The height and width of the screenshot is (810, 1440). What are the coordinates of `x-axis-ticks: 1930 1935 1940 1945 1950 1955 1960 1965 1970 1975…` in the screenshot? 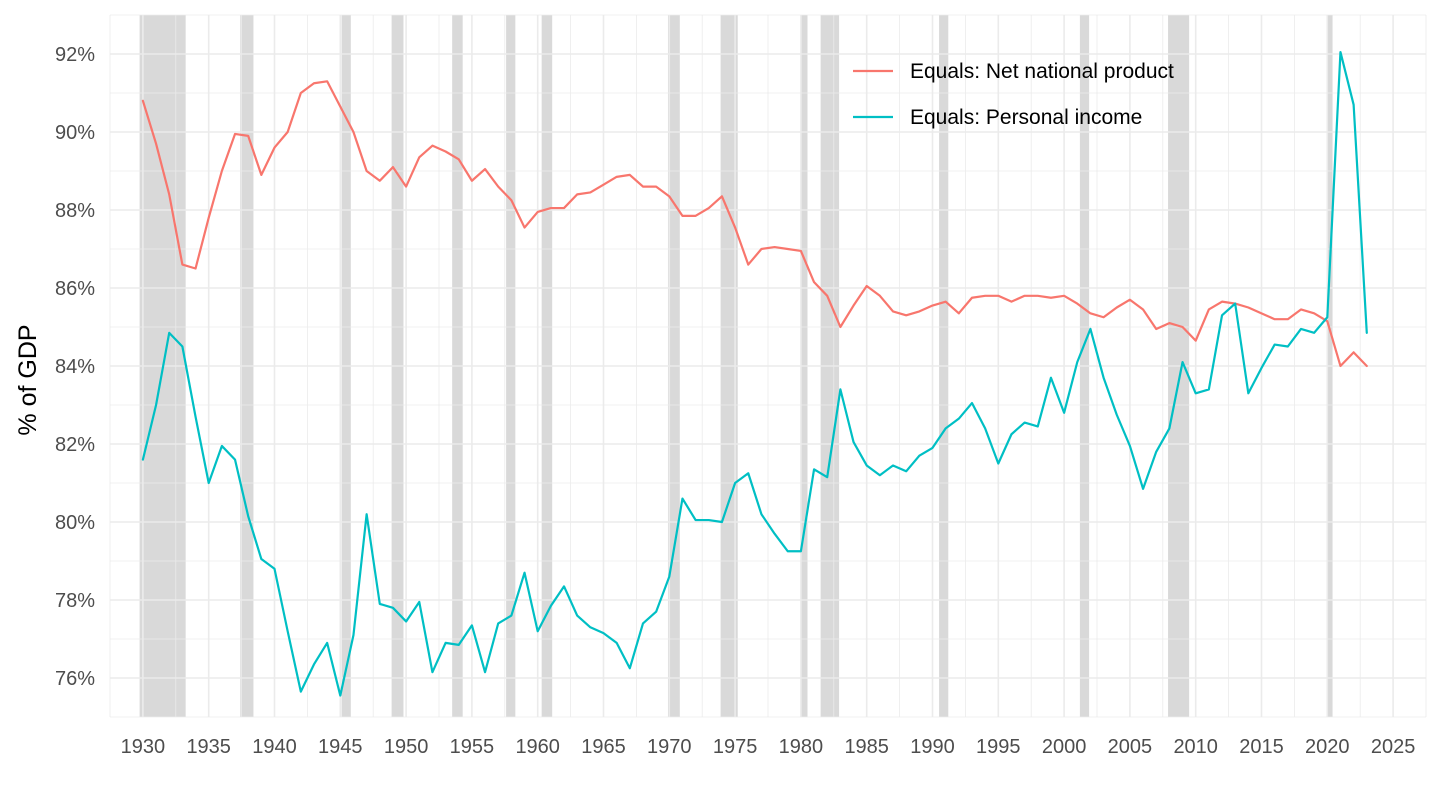 It's located at (768, 747).